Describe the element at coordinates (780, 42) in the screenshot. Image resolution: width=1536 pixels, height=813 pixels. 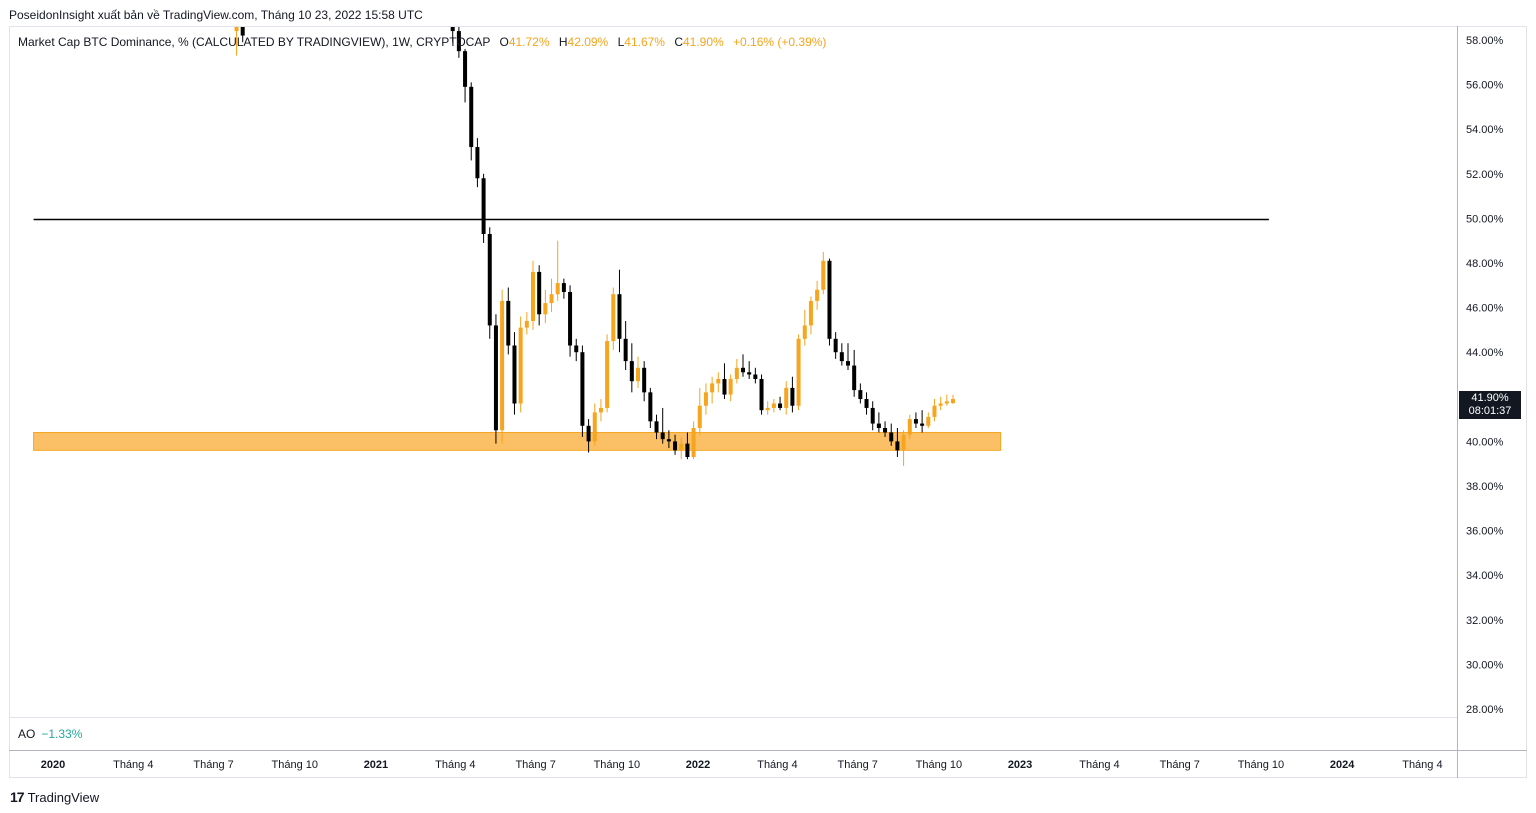
I see `change-value: +0.16% (+0.39%)` at that location.